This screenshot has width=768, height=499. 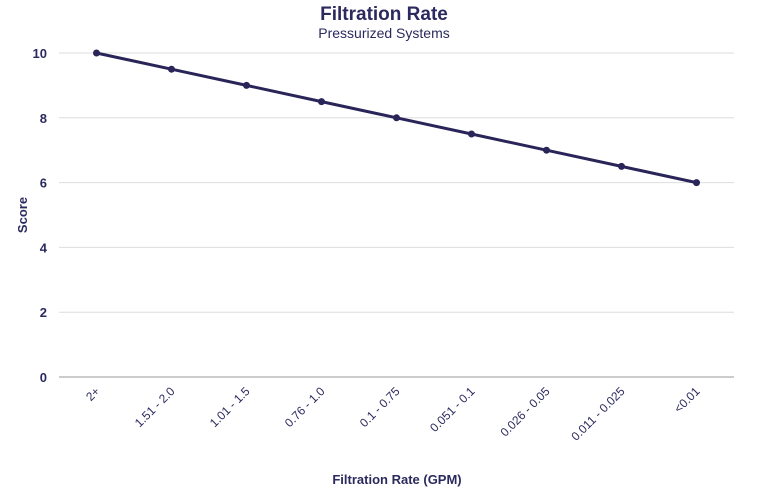 I want to click on x-tick-label: 2+, so click(x=93, y=394).